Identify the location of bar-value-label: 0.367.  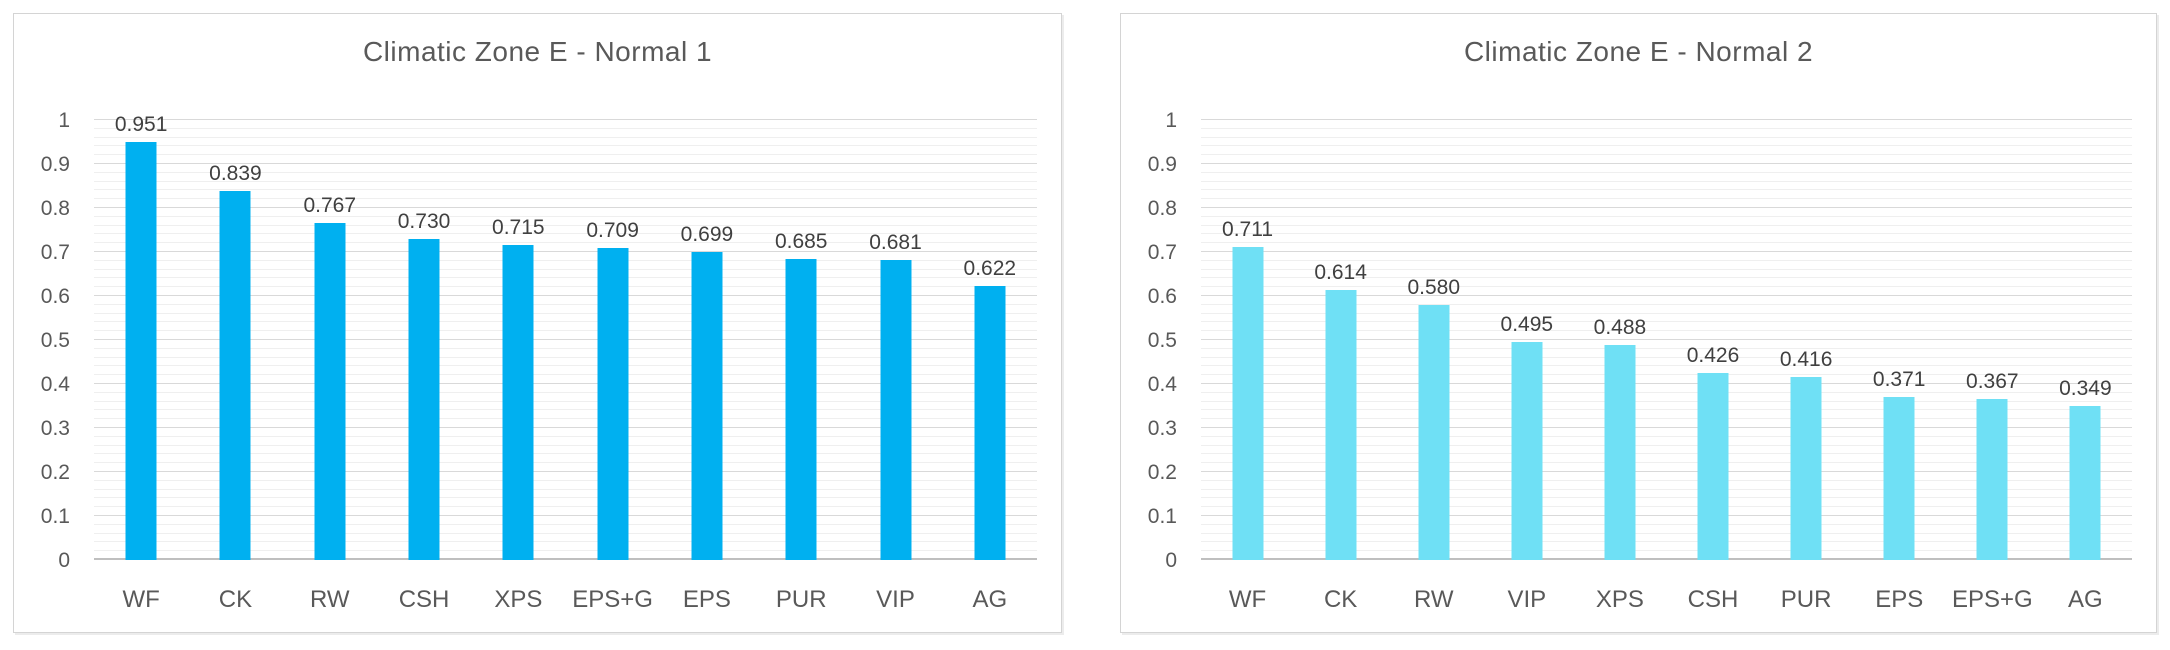
(1992, 381).